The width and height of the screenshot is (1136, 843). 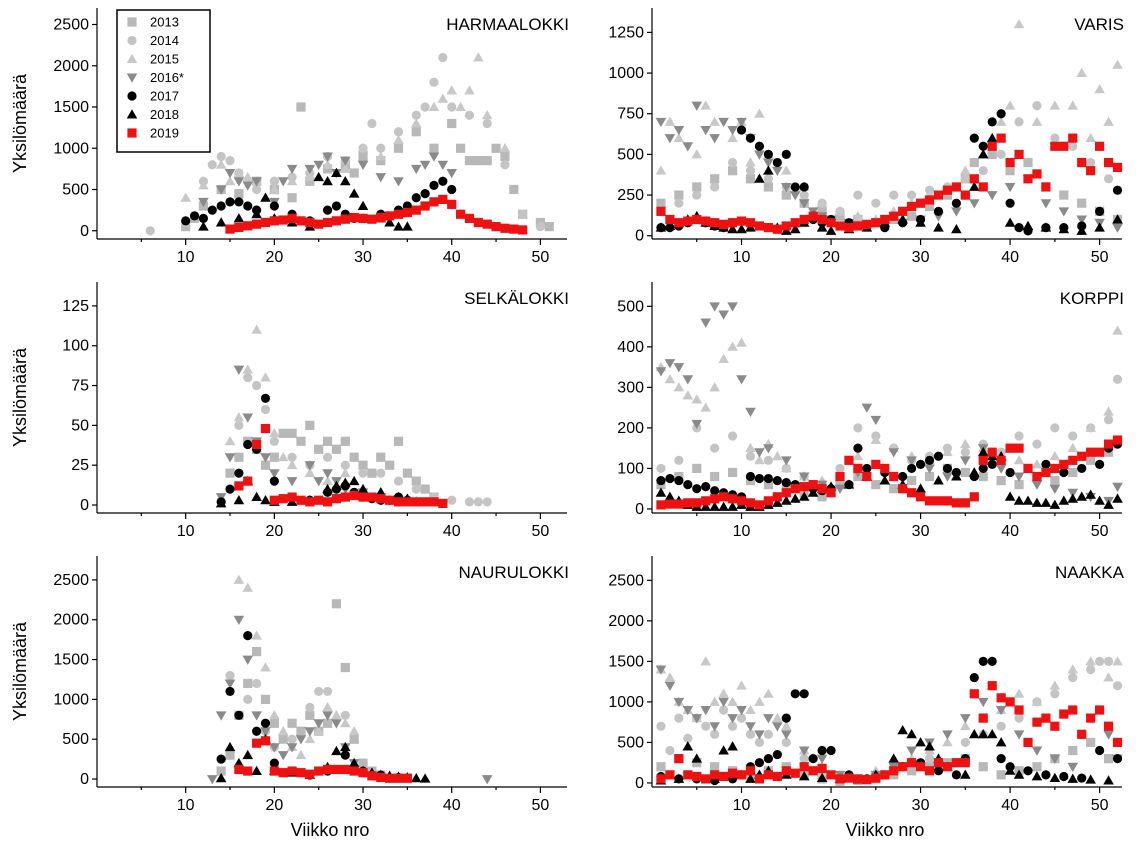 What do you see at coordinates (742, 531) in the screenshot?
I see `x-tick-label: 10` at bounding box center [742, 531].